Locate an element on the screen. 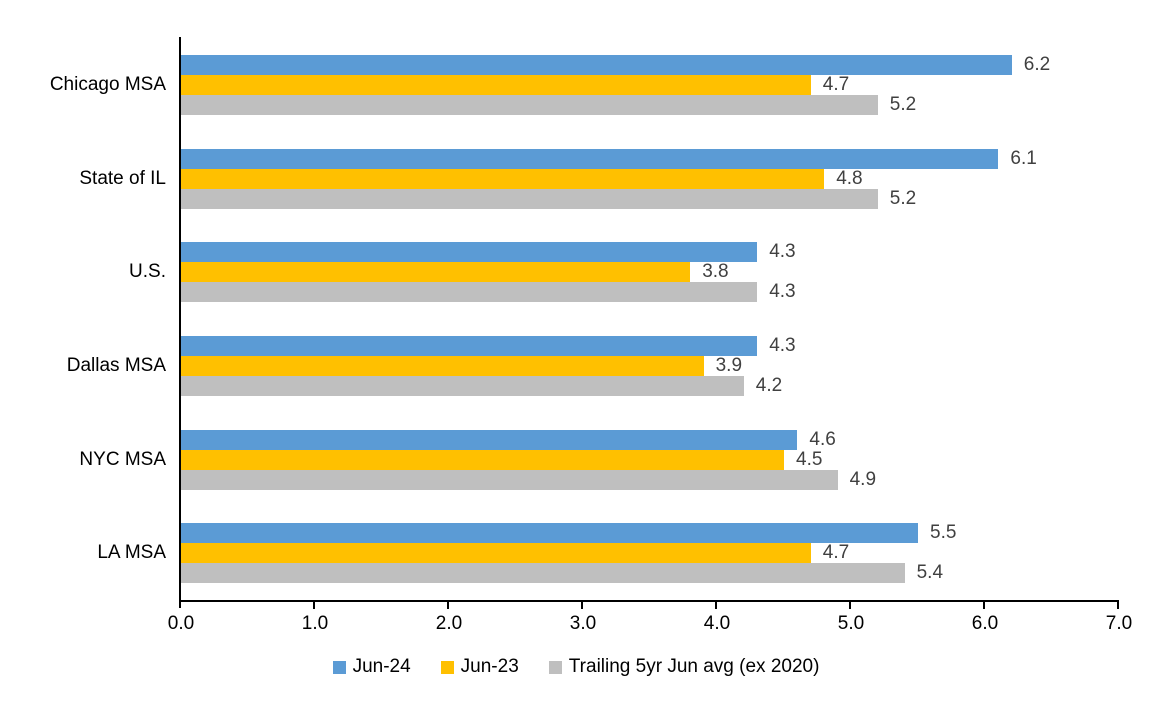 The height and width of the screenshot is (707, 1152). bar-jun-24-chicago-msa is located at coordinates (596, 64).